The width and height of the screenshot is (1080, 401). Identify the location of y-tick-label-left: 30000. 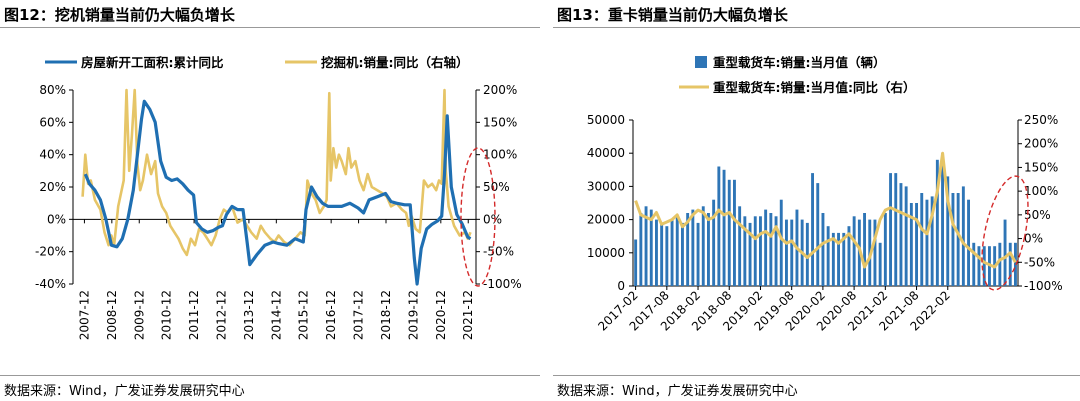
(606, 186).